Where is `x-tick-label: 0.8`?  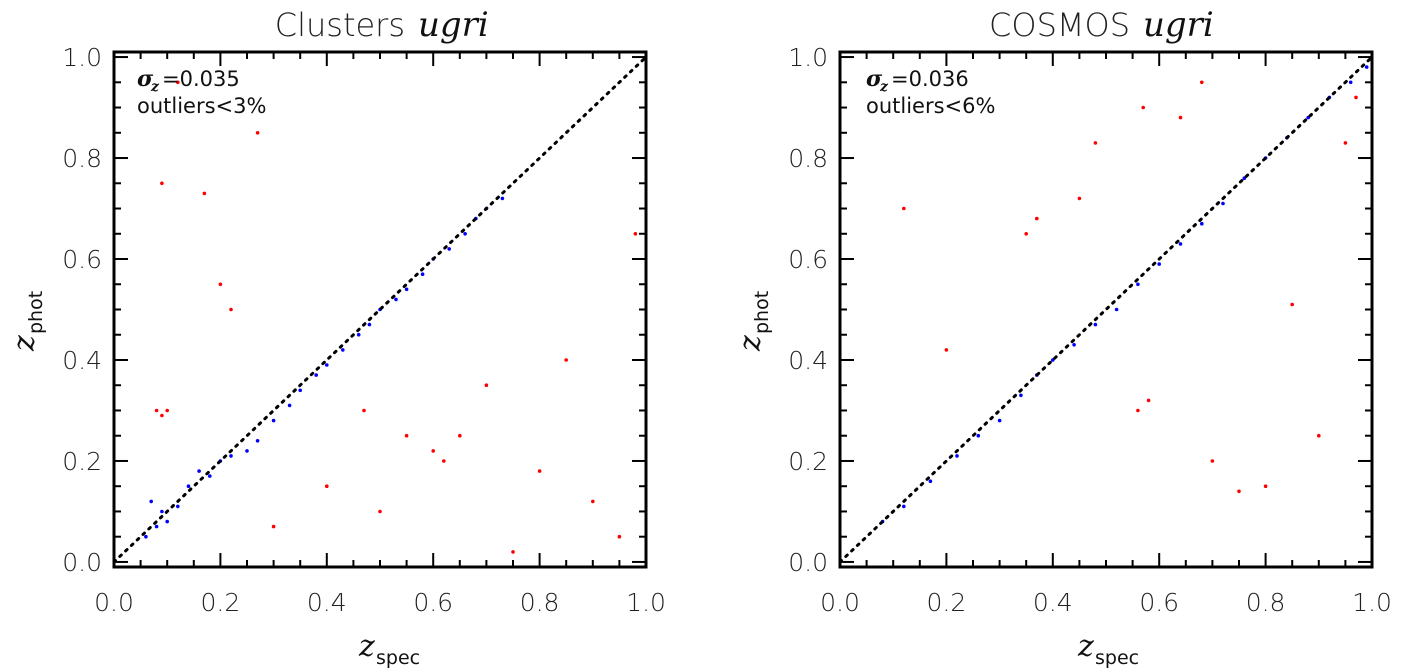
x-tick-label: 0.8 is located at coordinates (540, 602).